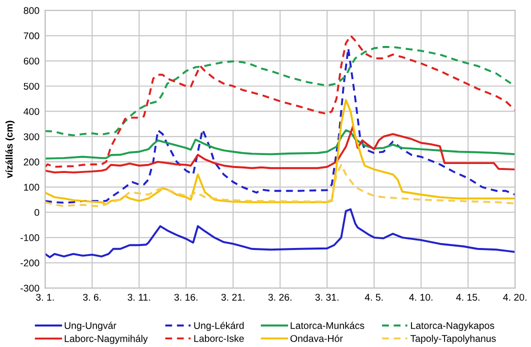 Image resolution: width=531 pixels, height=347 pixels. I want to click on y-tick-label: 500, so click(32, 86).